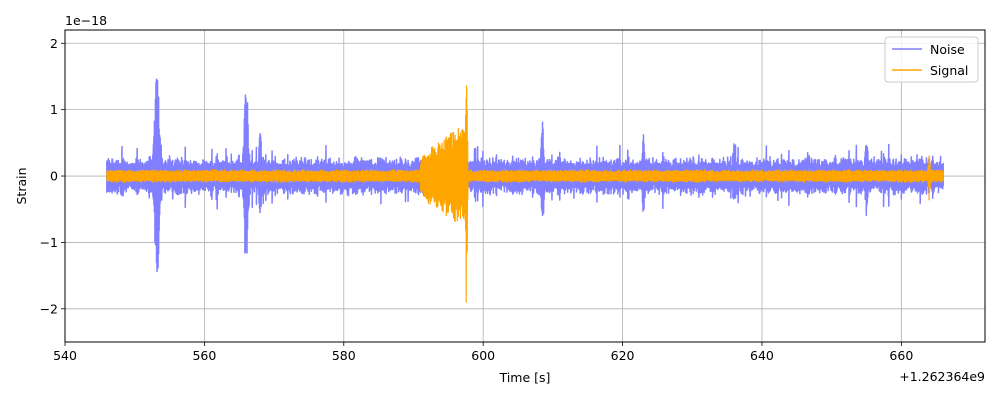  I want to click on x-tick-label: 540, so click(65, 355).